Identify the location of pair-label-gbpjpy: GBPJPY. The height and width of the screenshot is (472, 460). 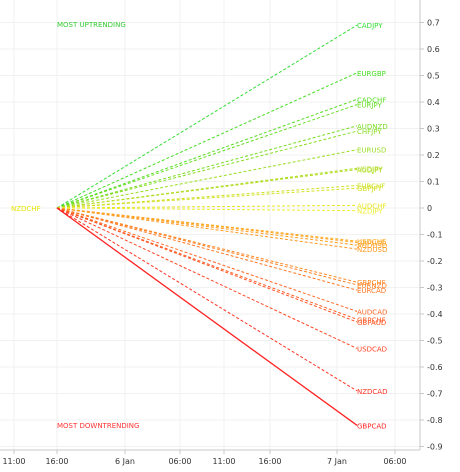
(370, 189).